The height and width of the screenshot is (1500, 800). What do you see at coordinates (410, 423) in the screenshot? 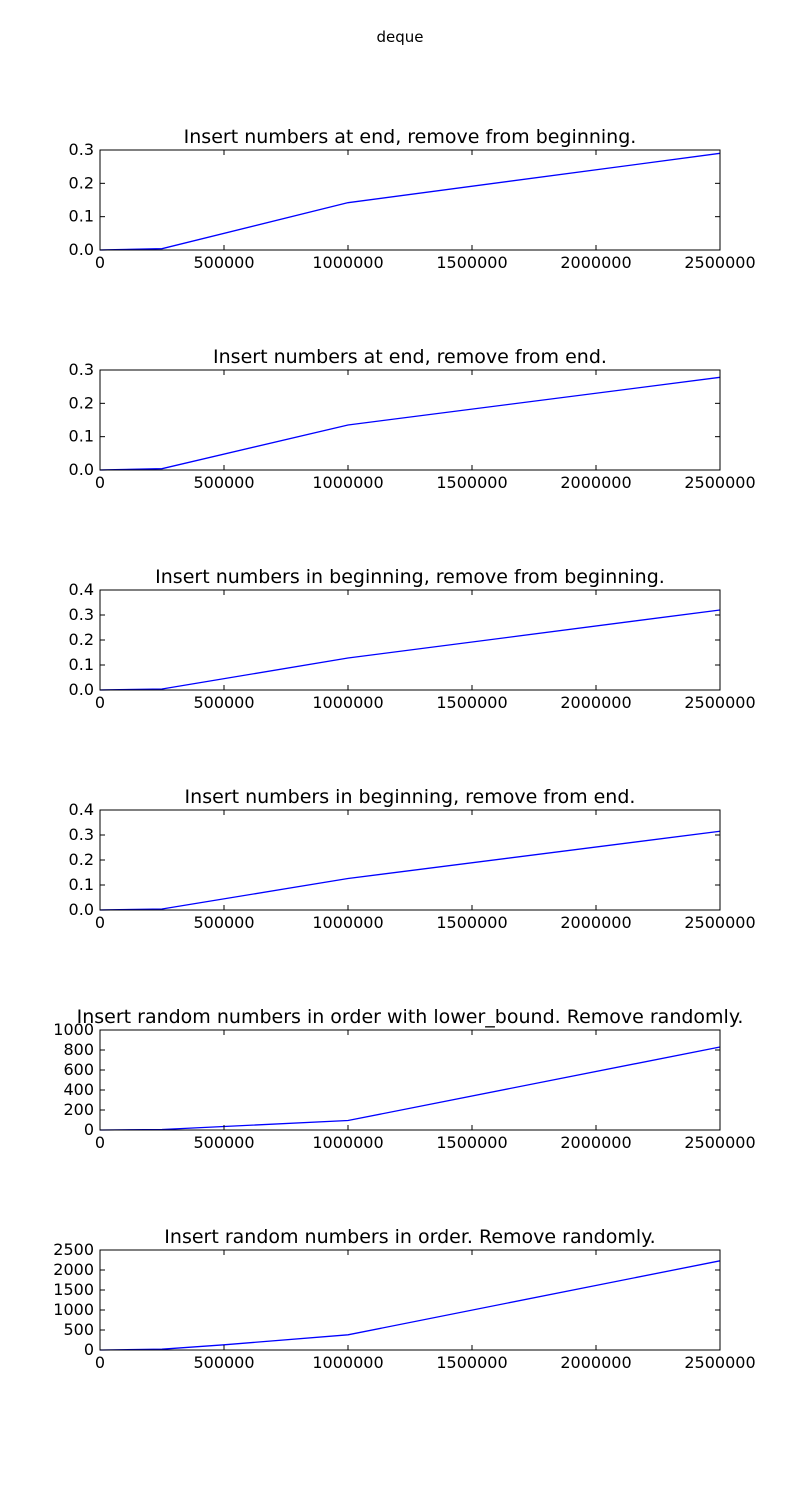
I see `subplot-2-series-line` at bounding box center [410, 423].